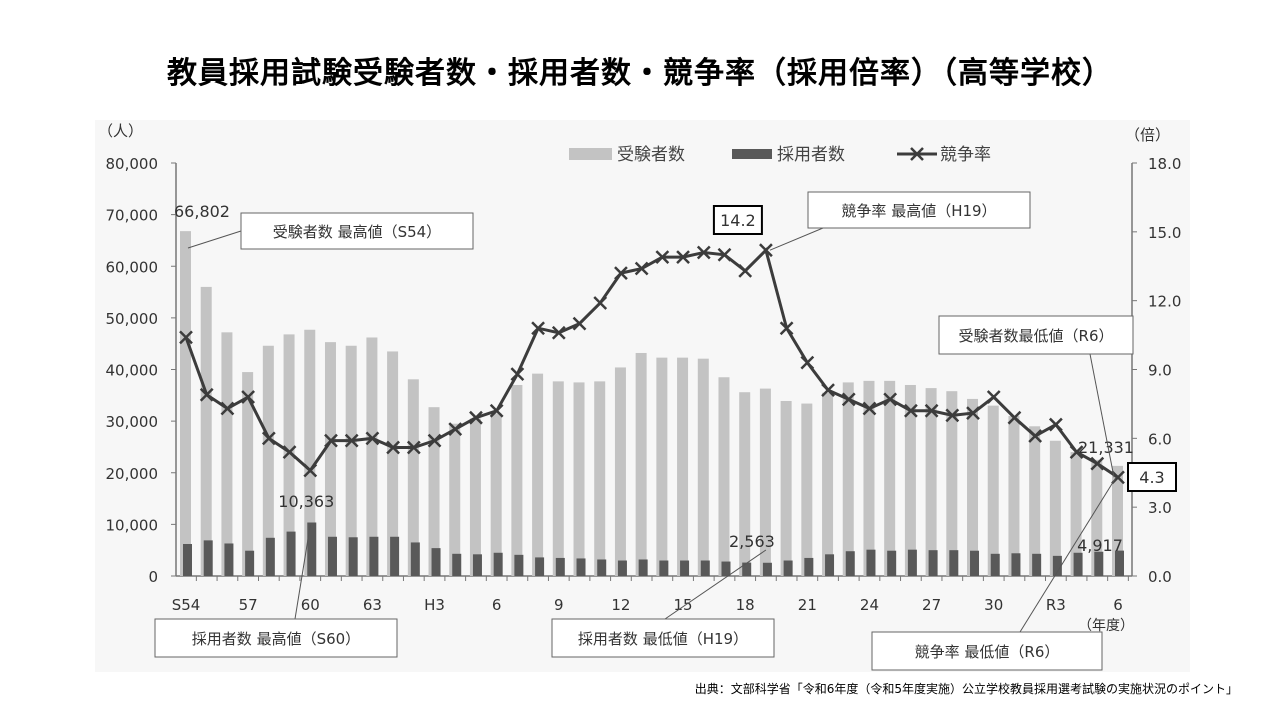 The height and width of the screenshot is (720, 1280). Describe the element at coordinates (1160, 371) in the screenshot. I see `y-right-tick-label: 9.0` at that location.